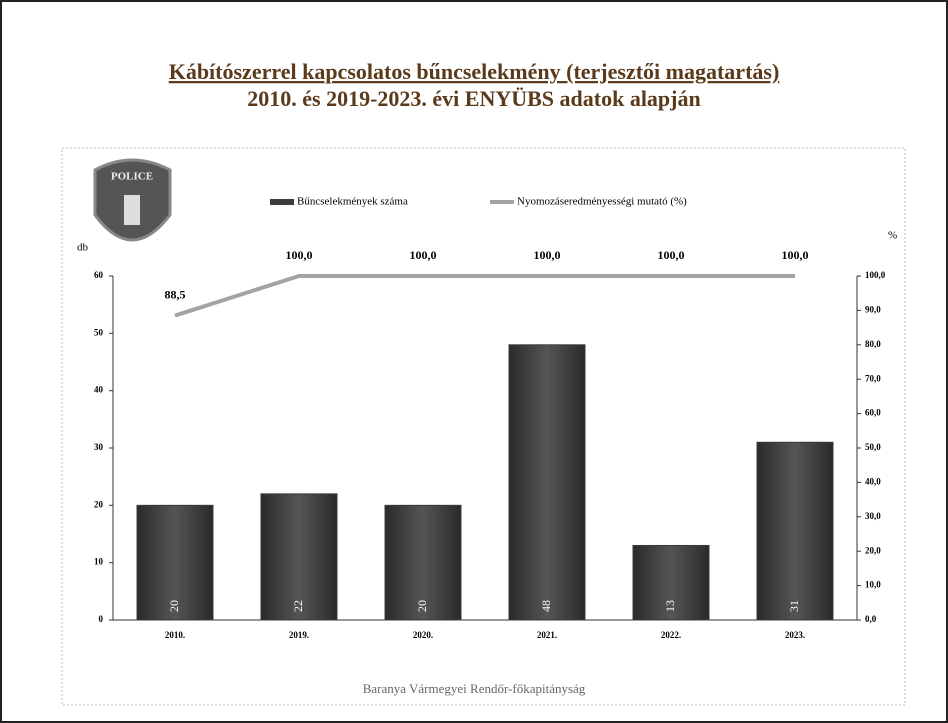 The image size is (948, 723). I want to click on line, so click(484, 296).